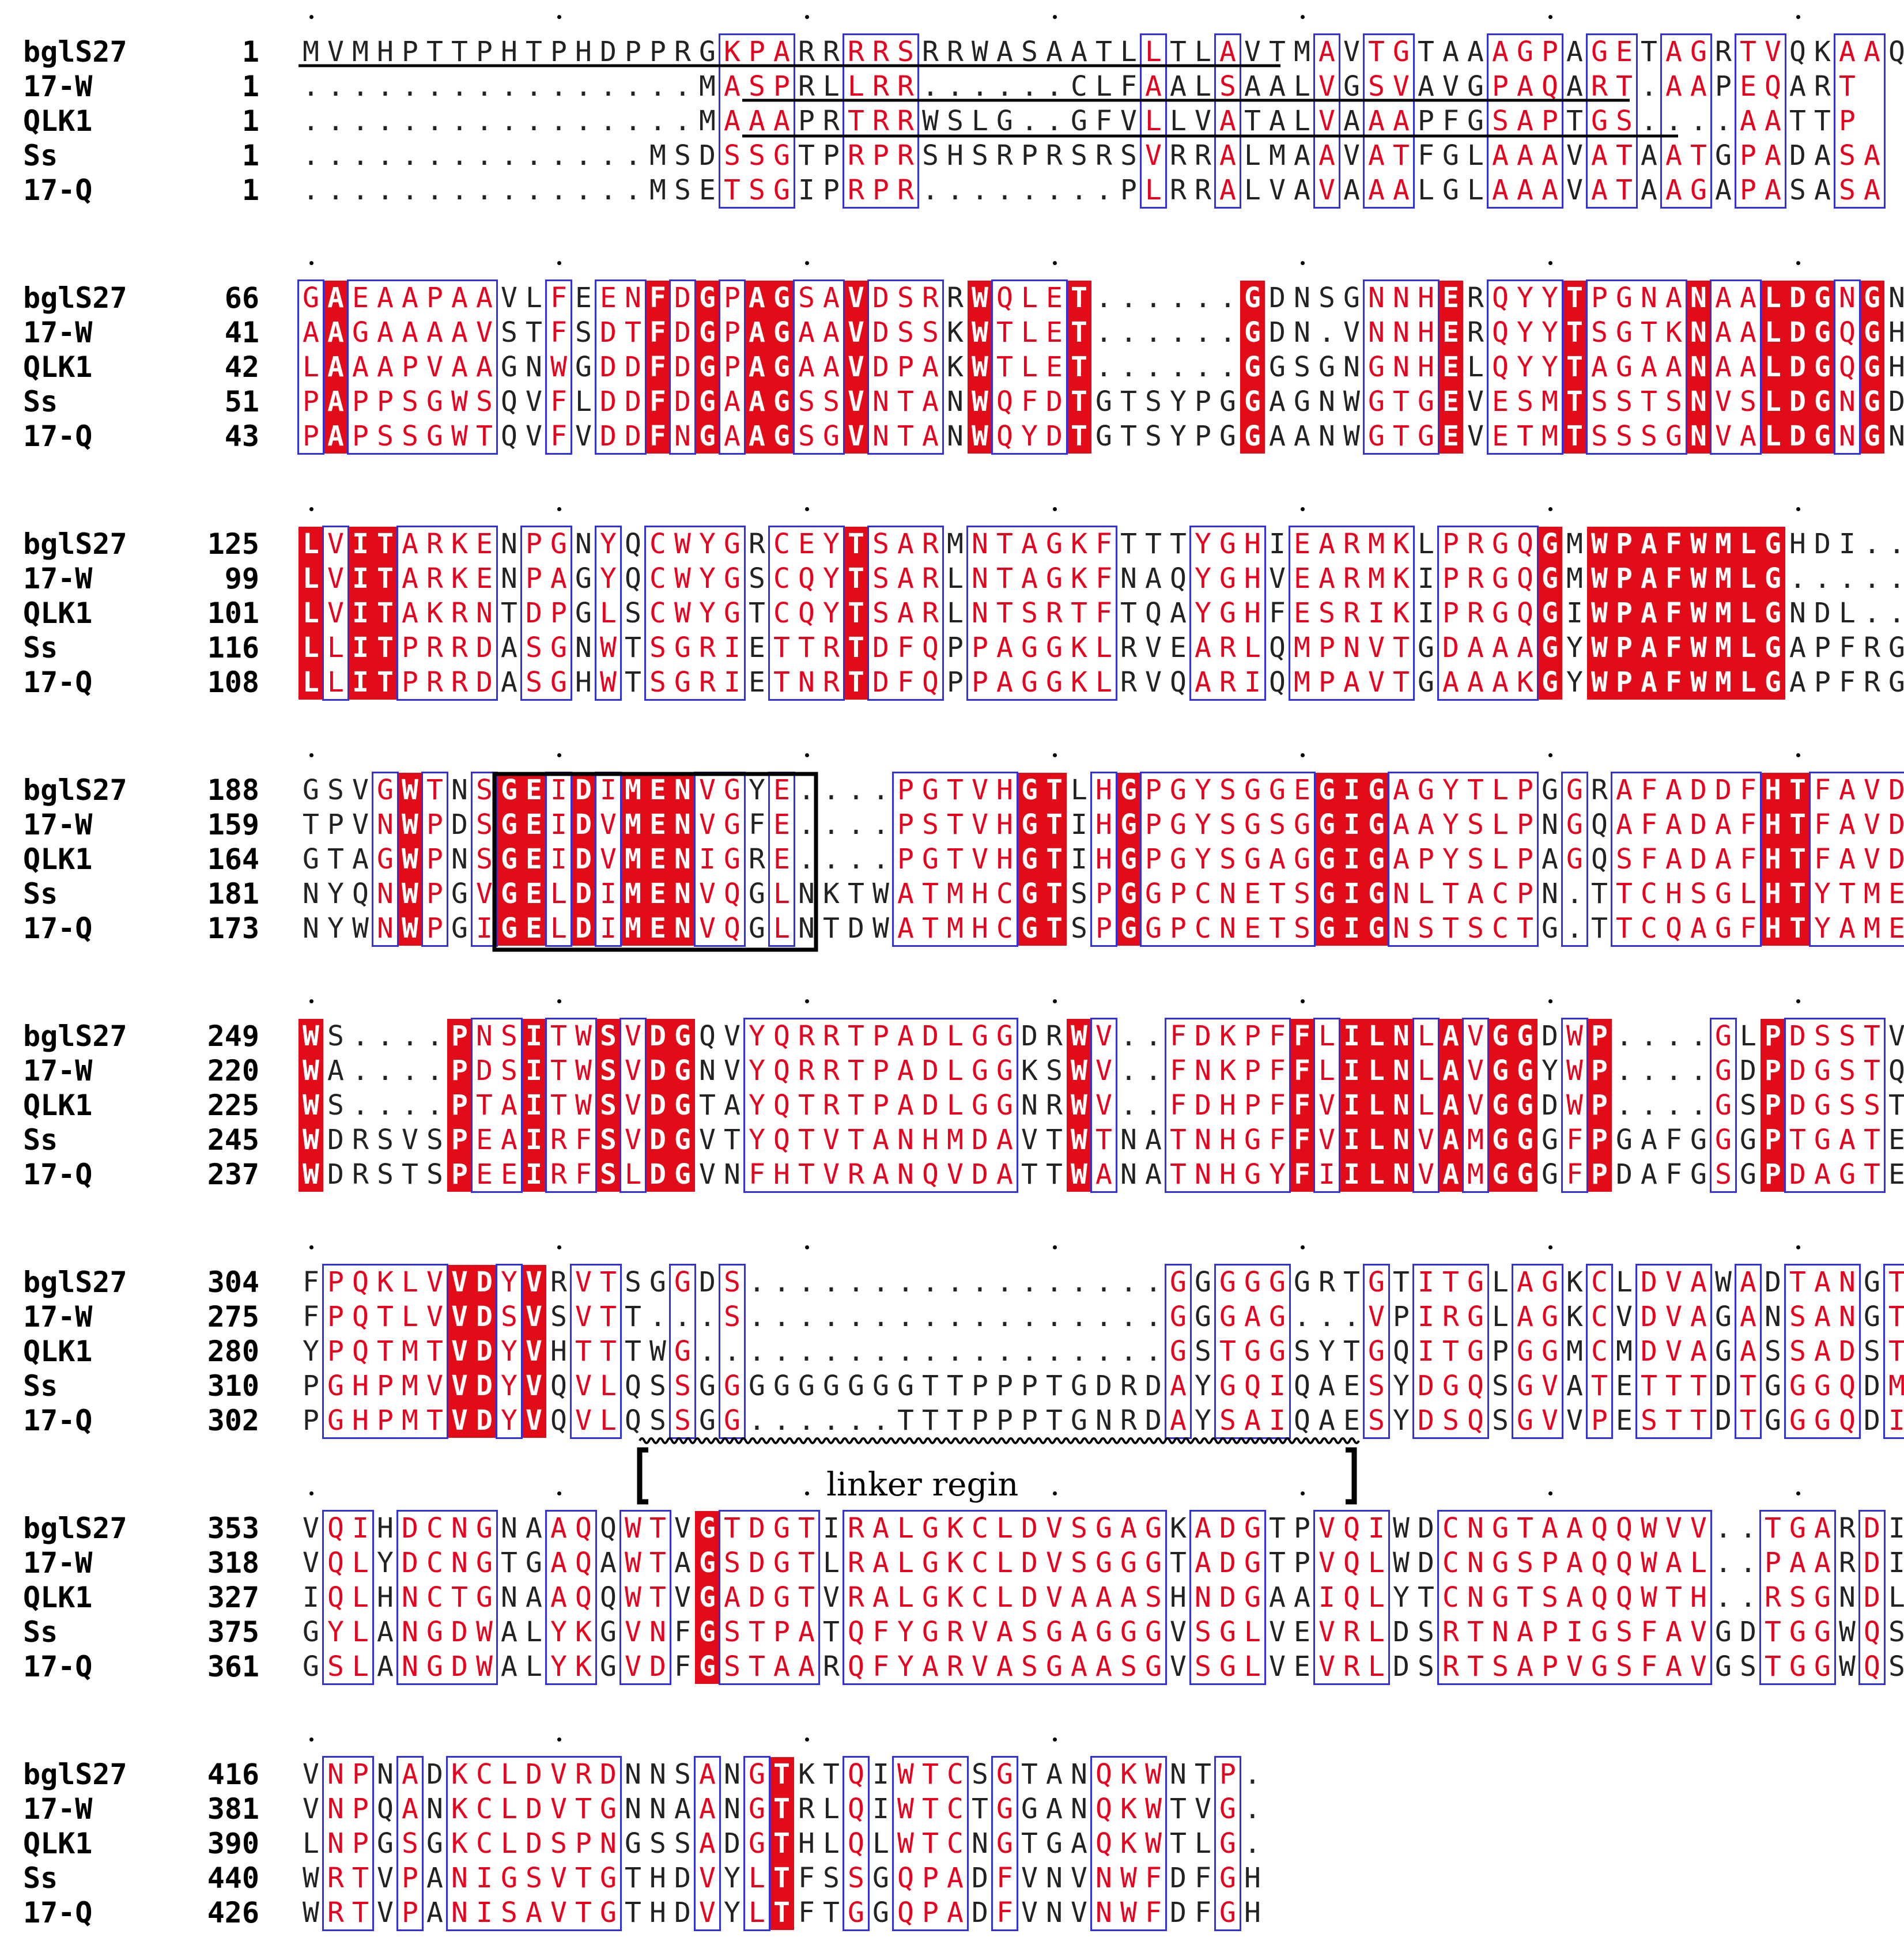  I want to click on residue: N, so click(1698, 333).